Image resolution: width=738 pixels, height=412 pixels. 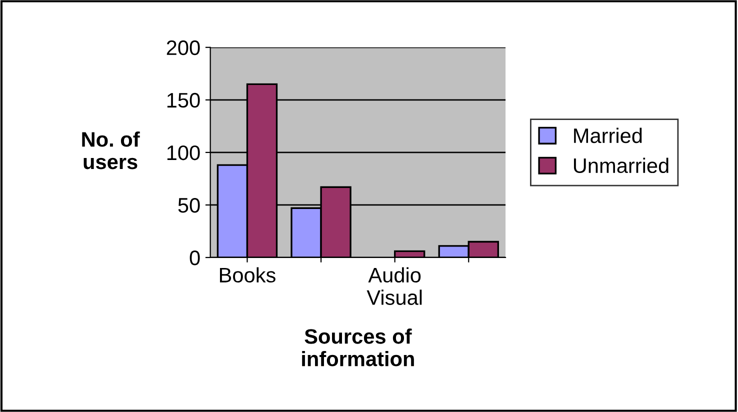 I want to click on y-tick-label: 150, so click(x=183, y=100).